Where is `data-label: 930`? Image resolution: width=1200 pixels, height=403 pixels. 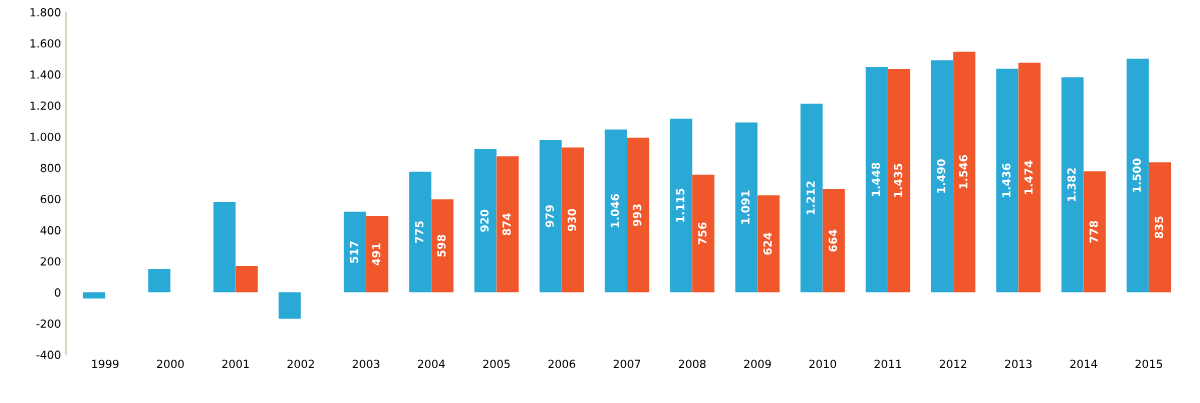
data-label: 930 is located at coordinates (572, 219).